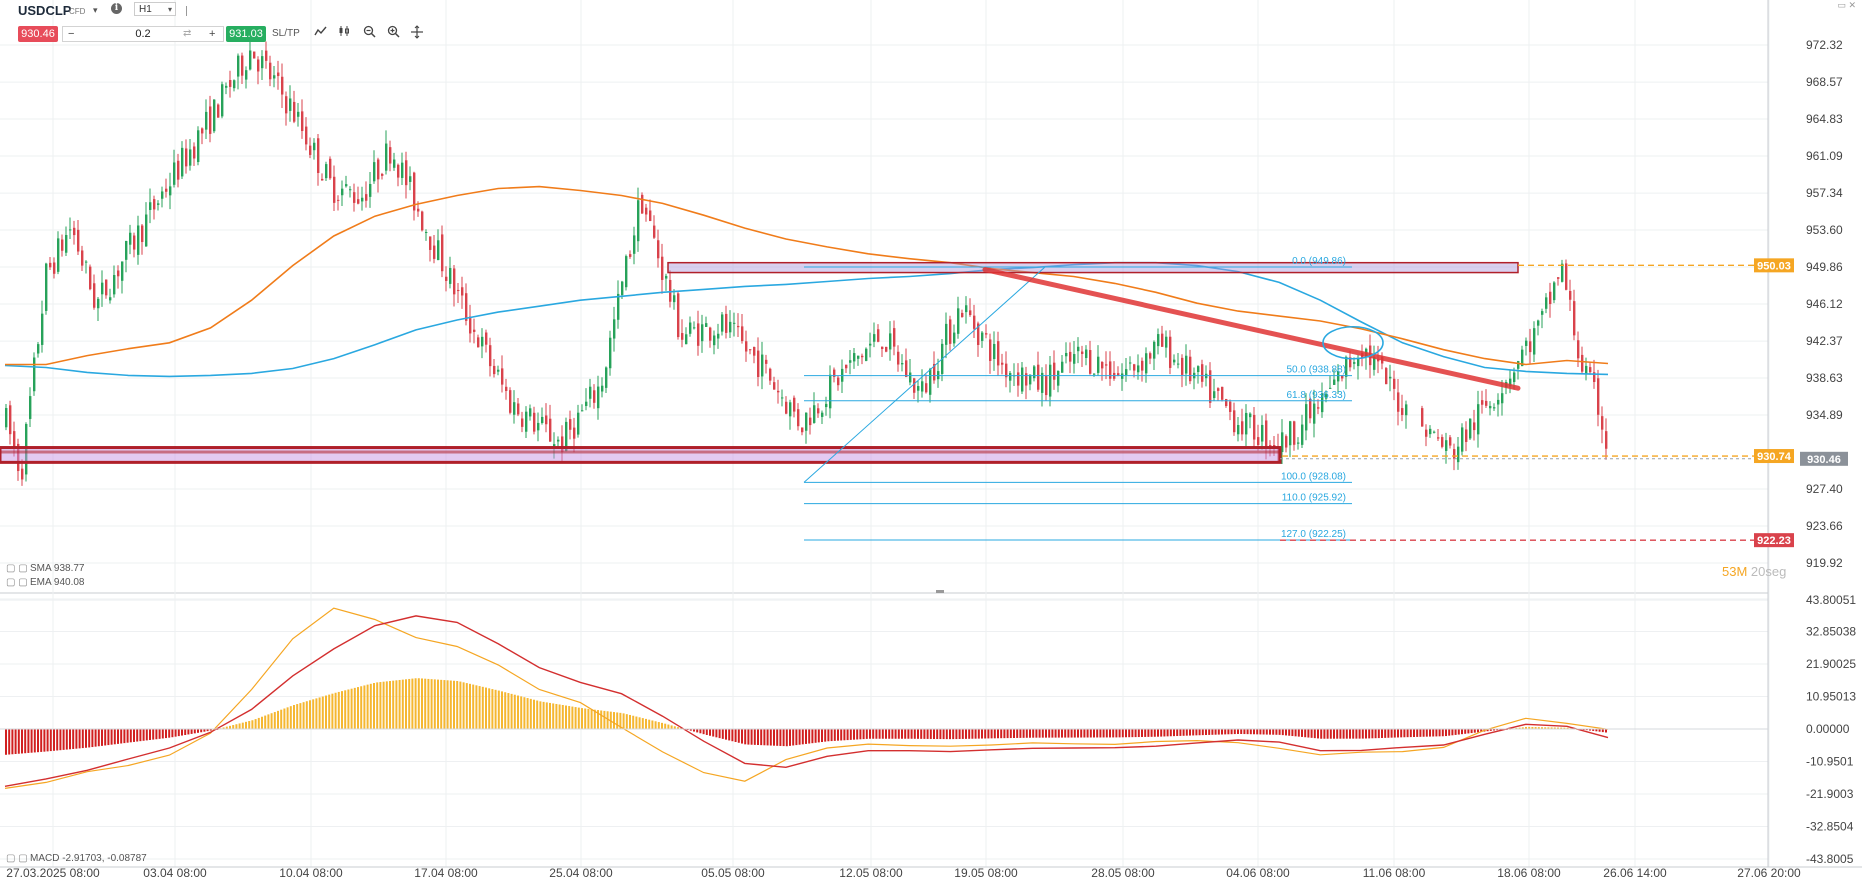 The height and width of the screenshot is (885, 1862). I want to click on fib-anchor-line, so click(924, 374).